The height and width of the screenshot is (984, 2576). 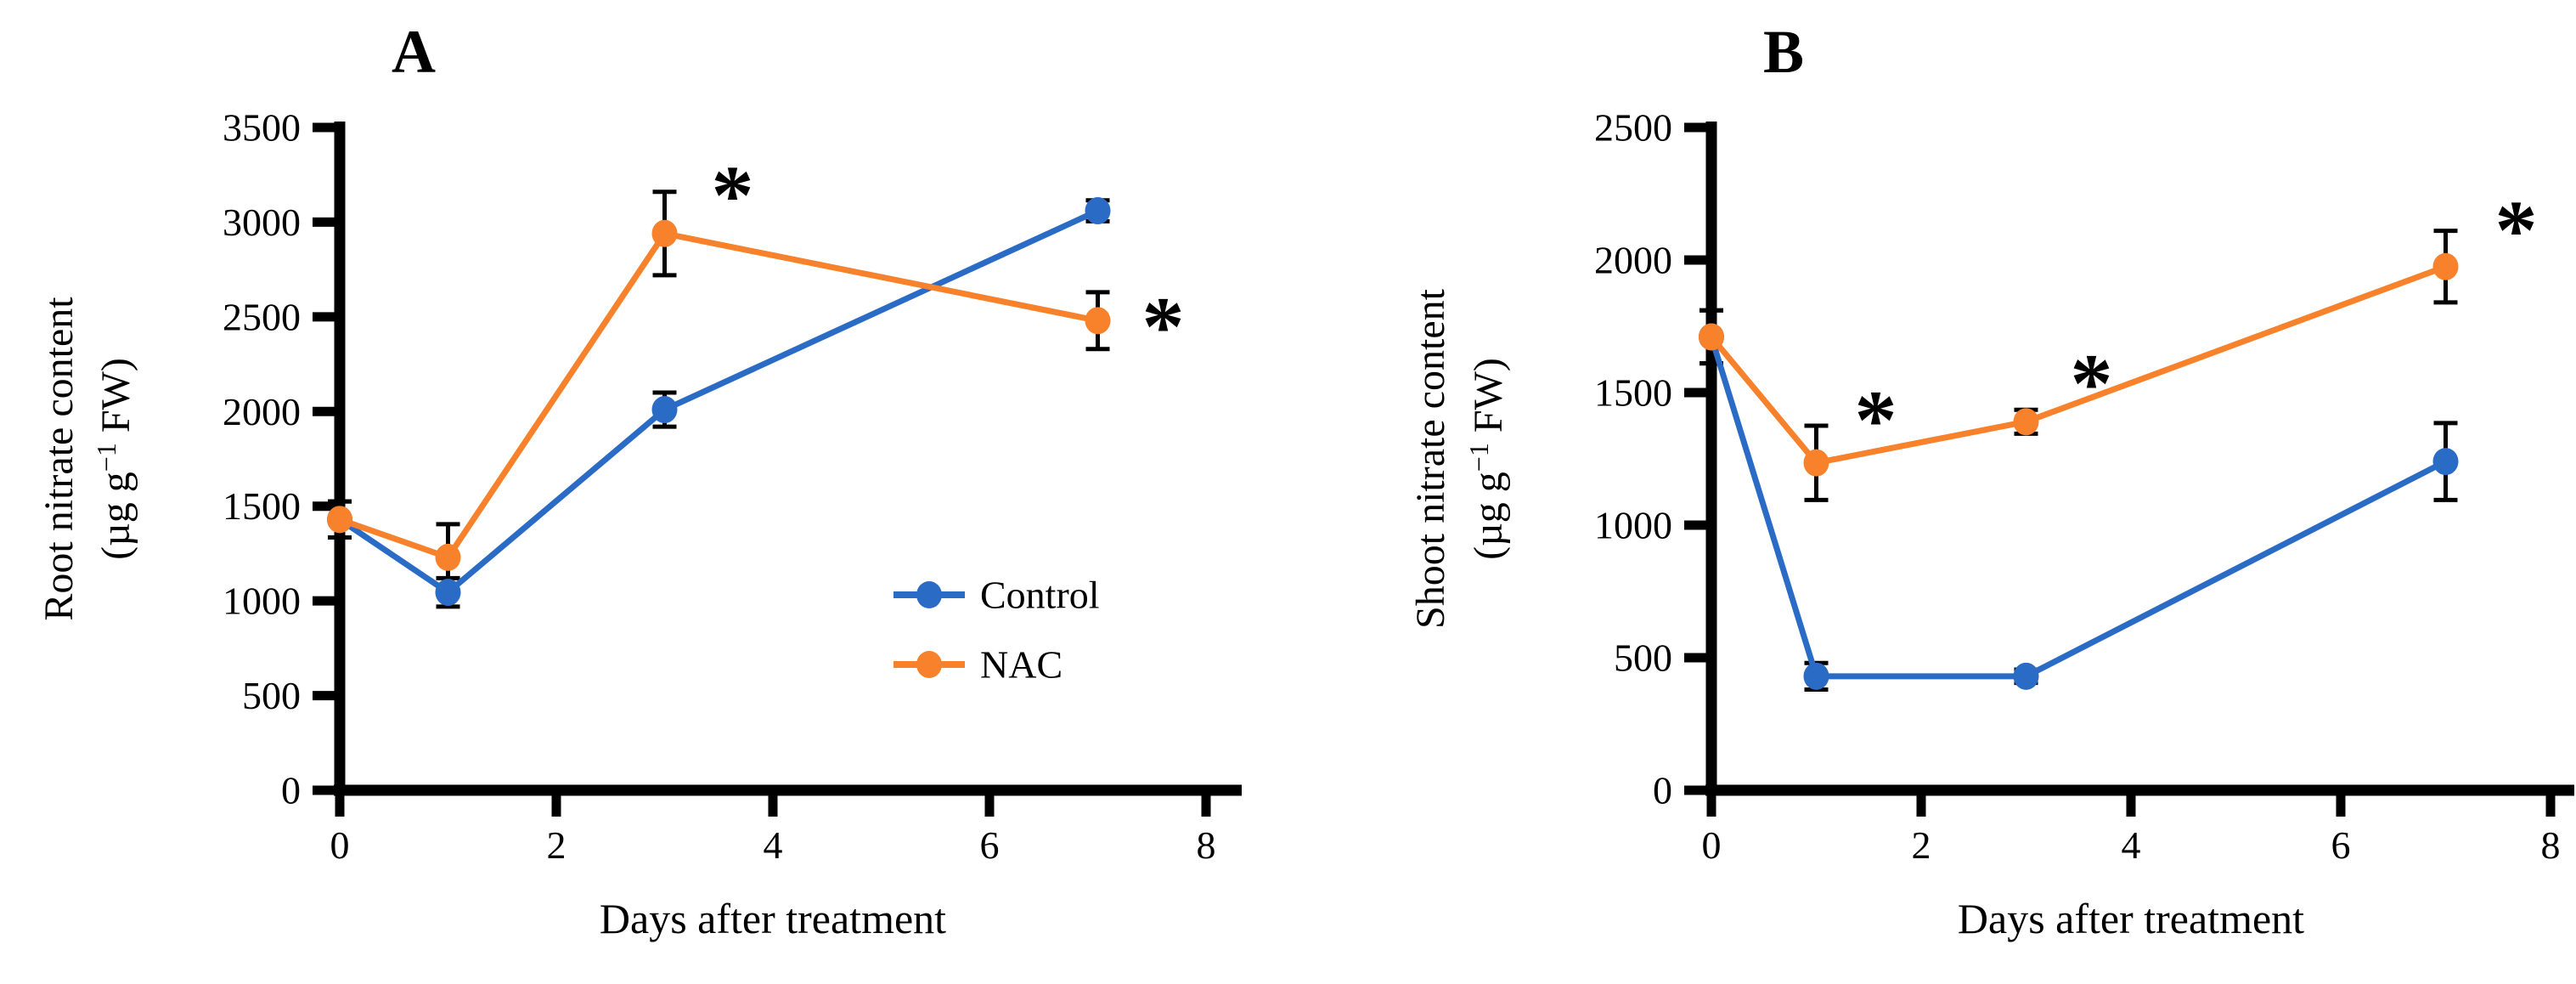 I want to click on y-tick-label: 3500, so click(x=262, y=128).